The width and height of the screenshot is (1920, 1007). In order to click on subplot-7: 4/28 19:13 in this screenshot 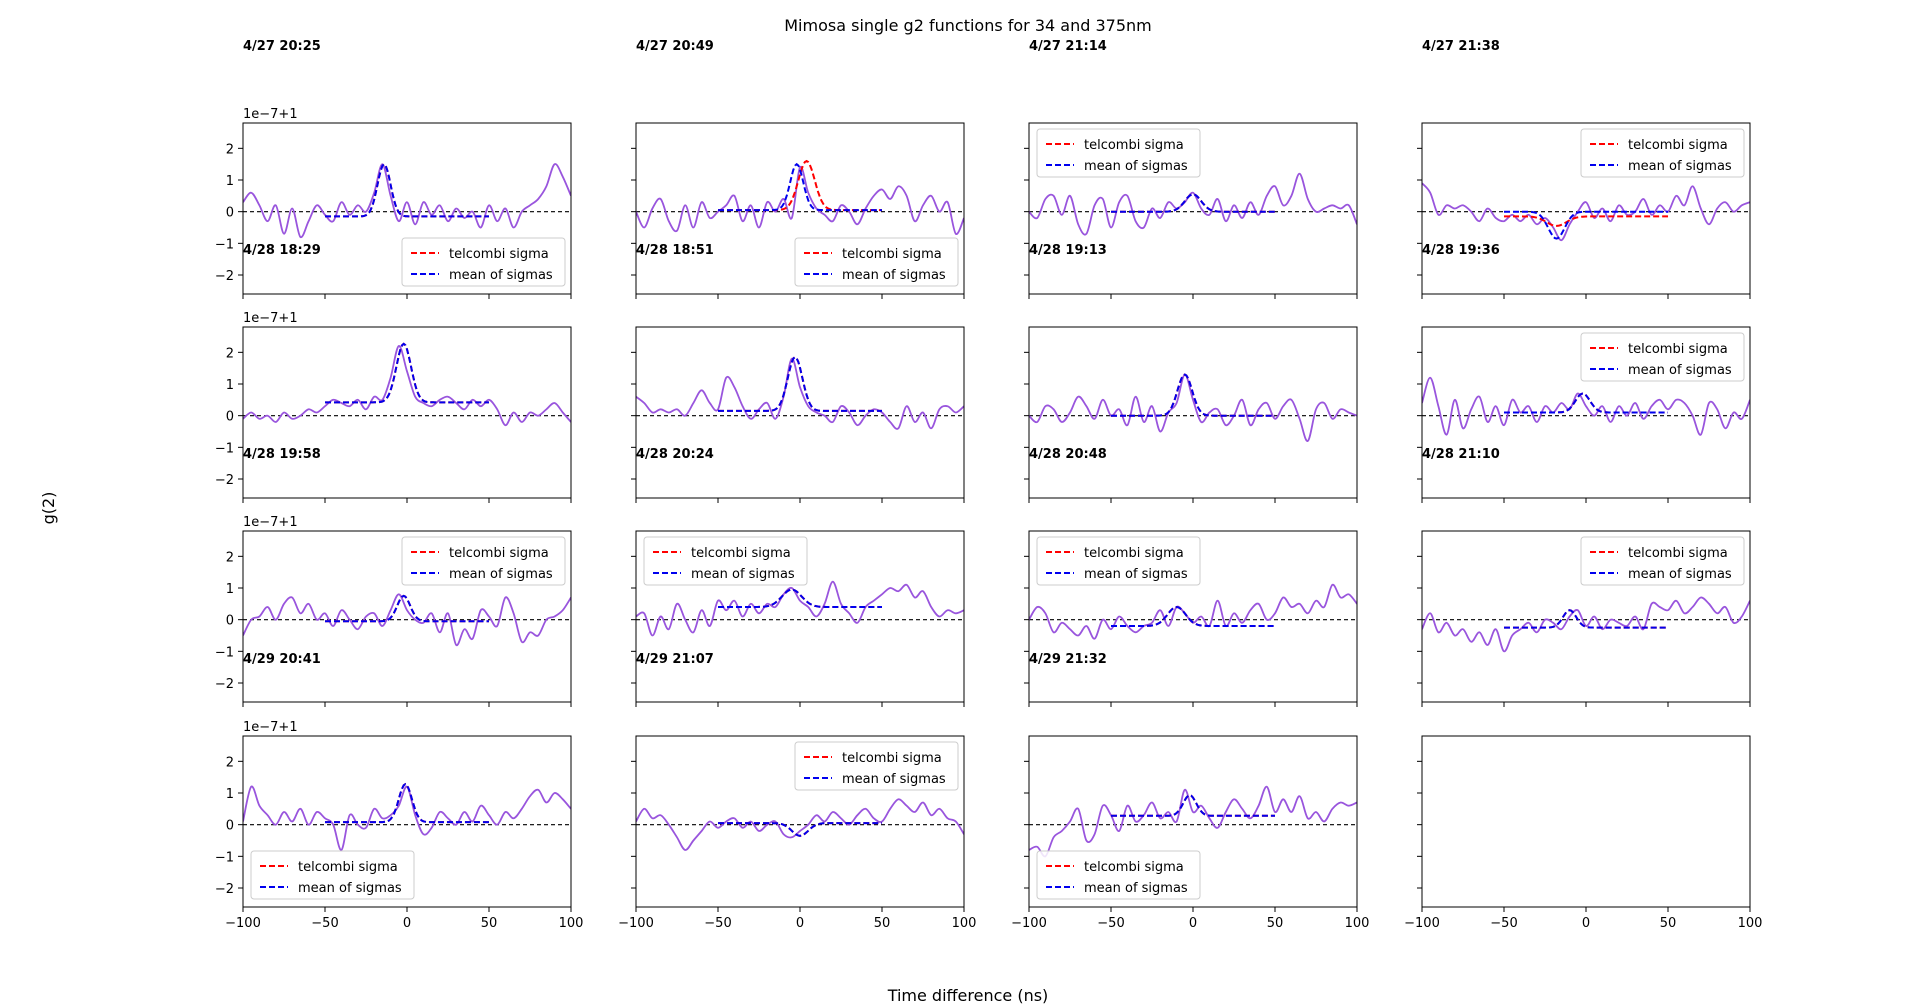, I will do `click(1191, 373)`.